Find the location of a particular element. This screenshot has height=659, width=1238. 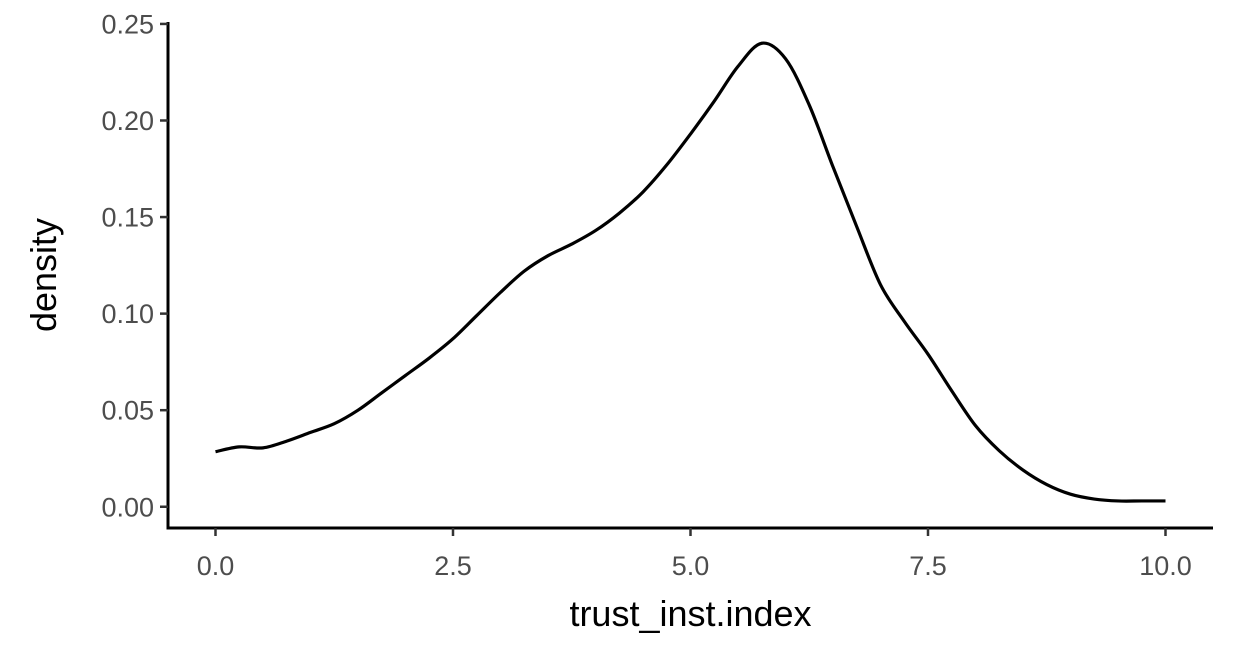

y-tick-label: 0.15 is located at coordinates (127, 218).